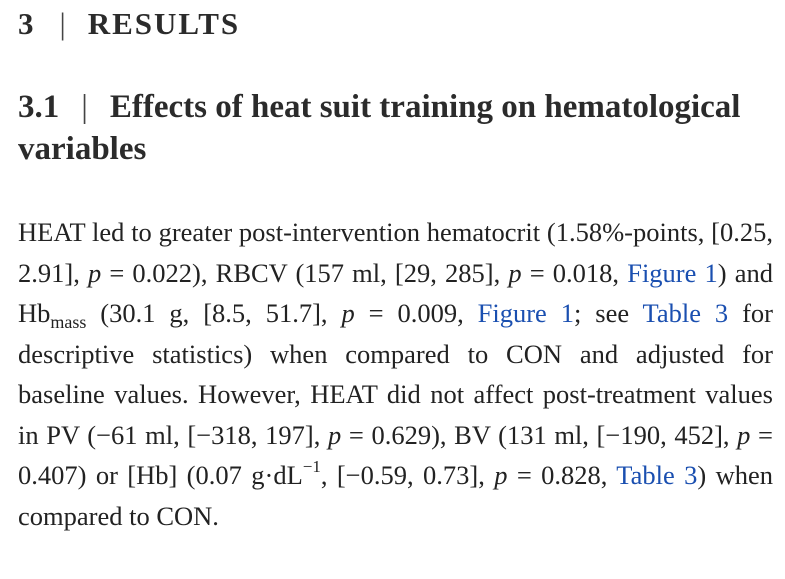 This screenshot has height=579, width=785. What do you see at coordinates (68, 322) in the screenshot?
I see `hb-mass-subscript: mass` at bounding box center [68, 322].